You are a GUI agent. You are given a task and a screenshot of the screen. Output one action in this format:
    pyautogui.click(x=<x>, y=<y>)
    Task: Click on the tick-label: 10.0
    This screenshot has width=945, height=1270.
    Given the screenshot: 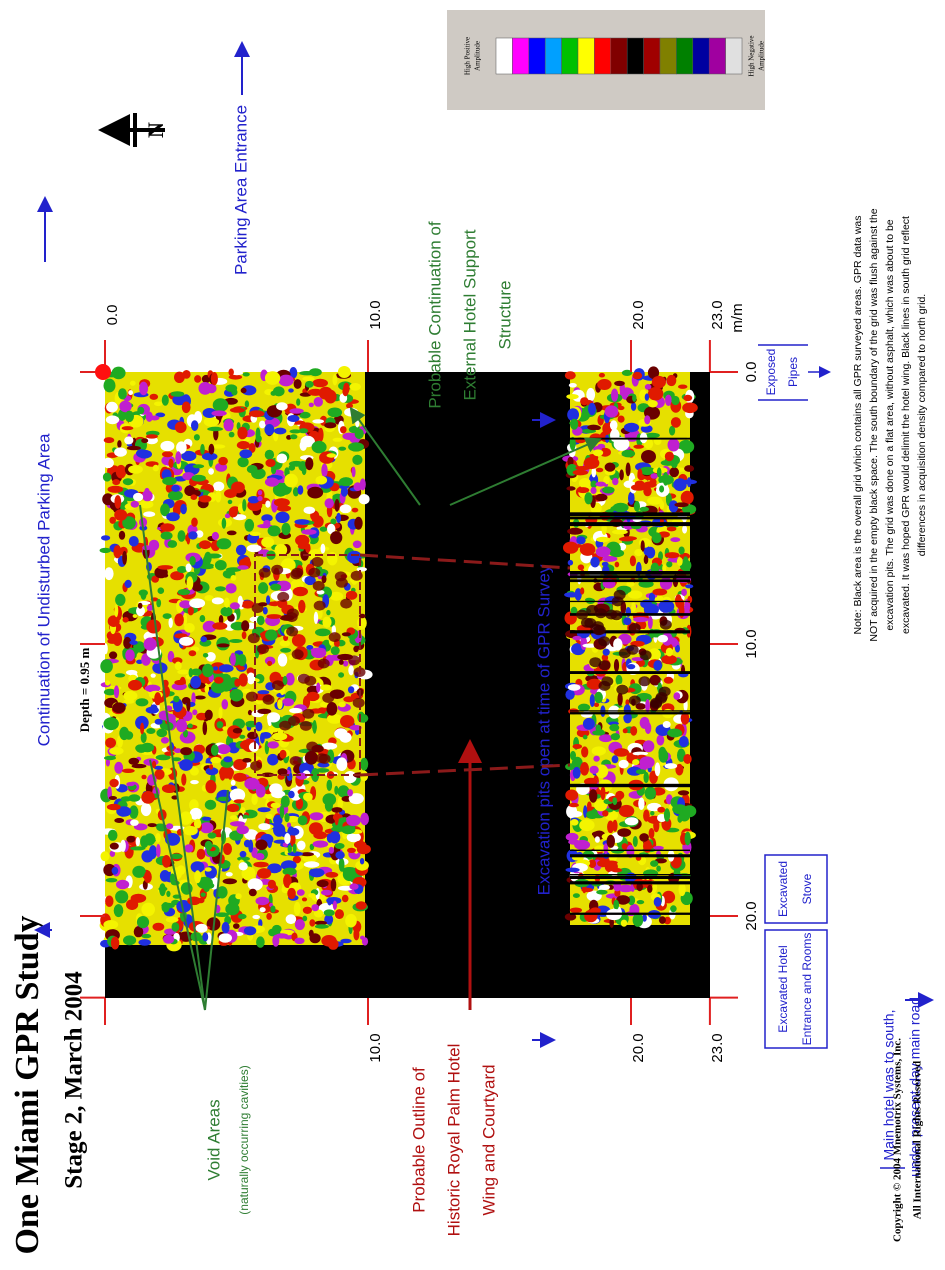 What is the action you would take?
    pyautogui.click(x=375, y=314)
    